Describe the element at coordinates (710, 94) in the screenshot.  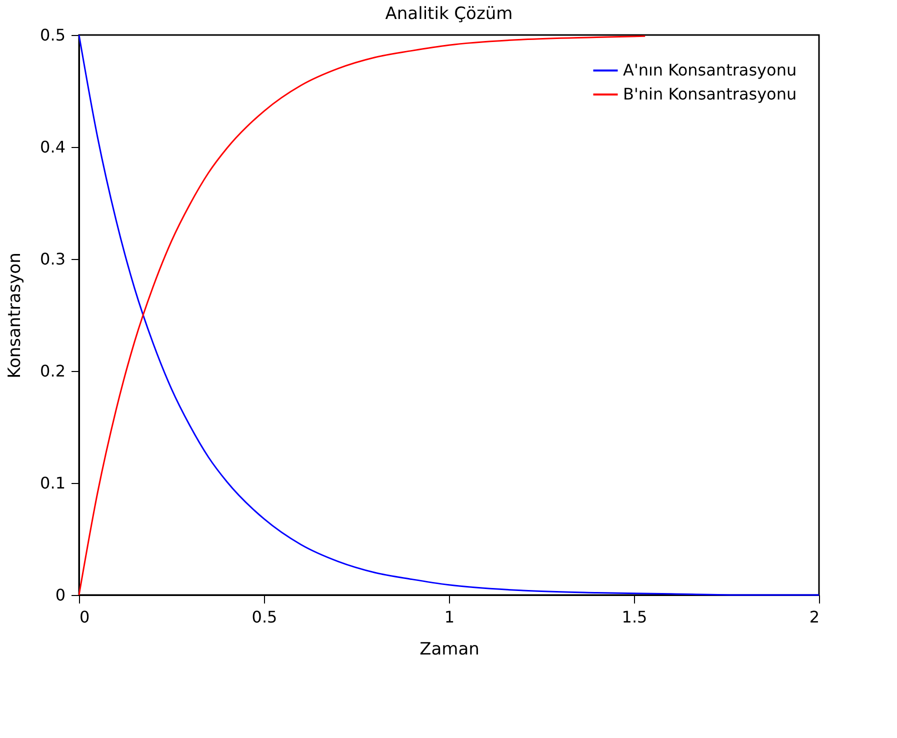
I see `legend-label: B'nin Konsantrasyonu` at that location.